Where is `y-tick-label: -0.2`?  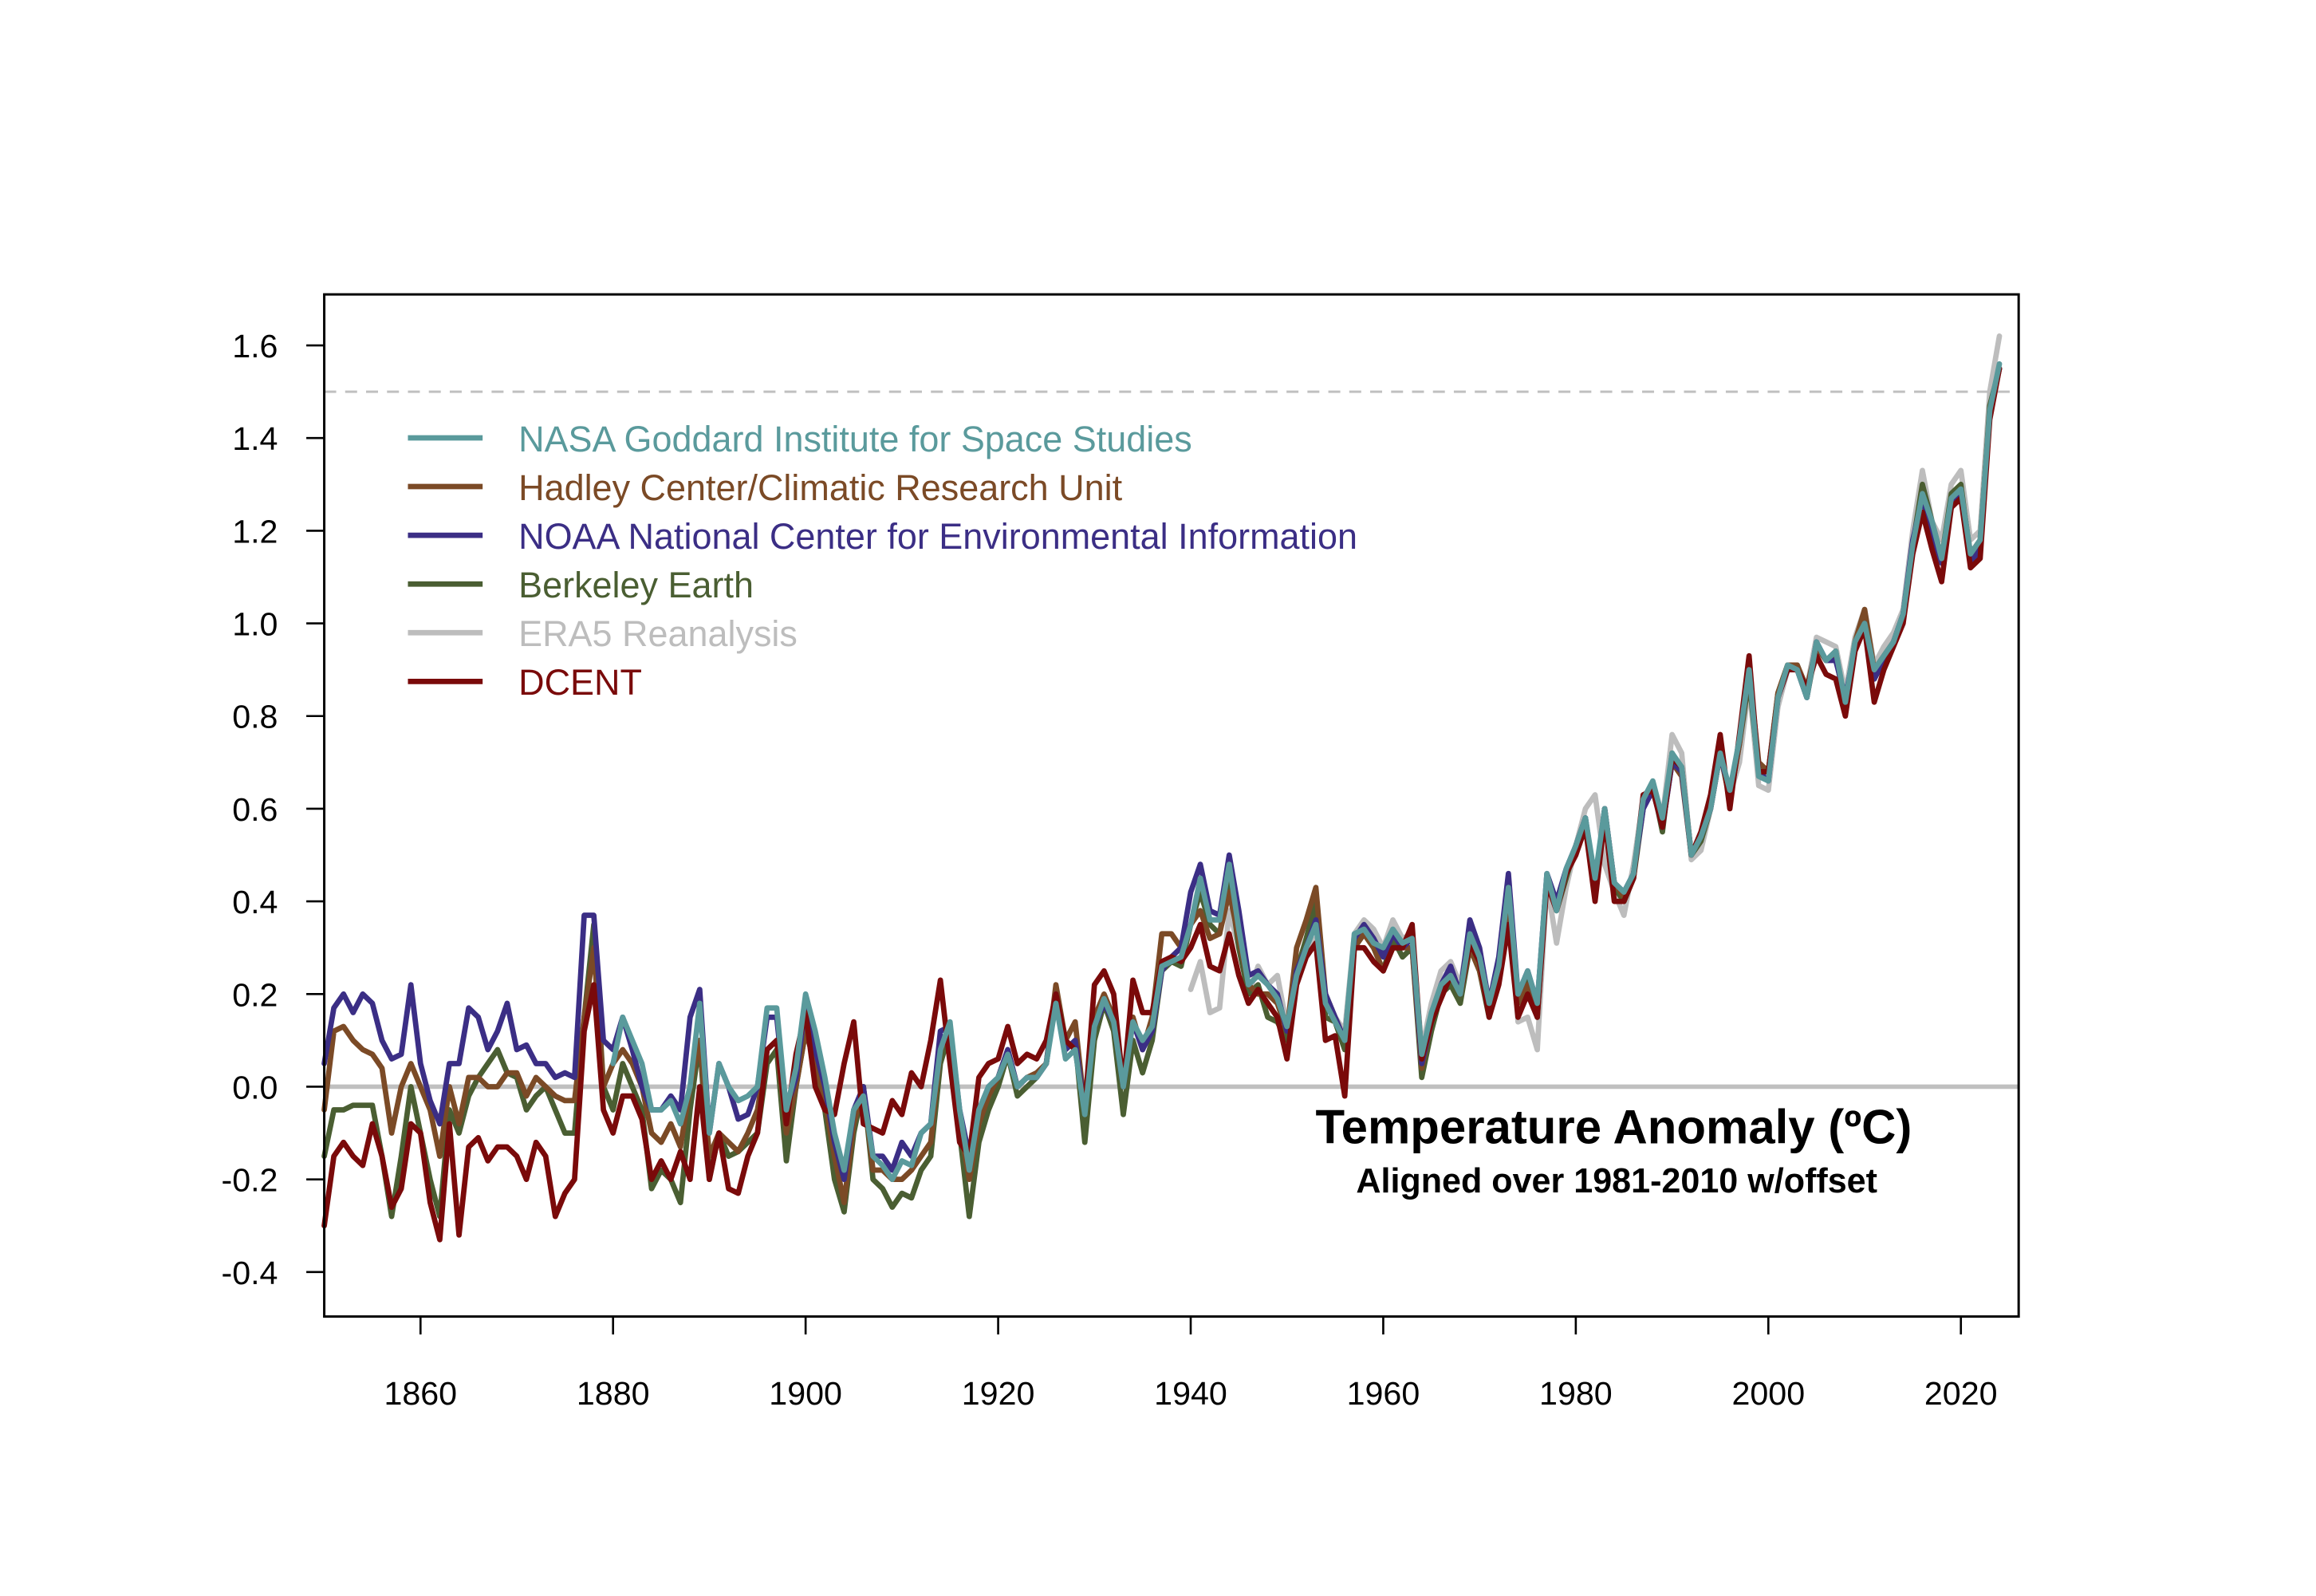
y-tick-label: -0.2 is located at coordinates (249, 1180).